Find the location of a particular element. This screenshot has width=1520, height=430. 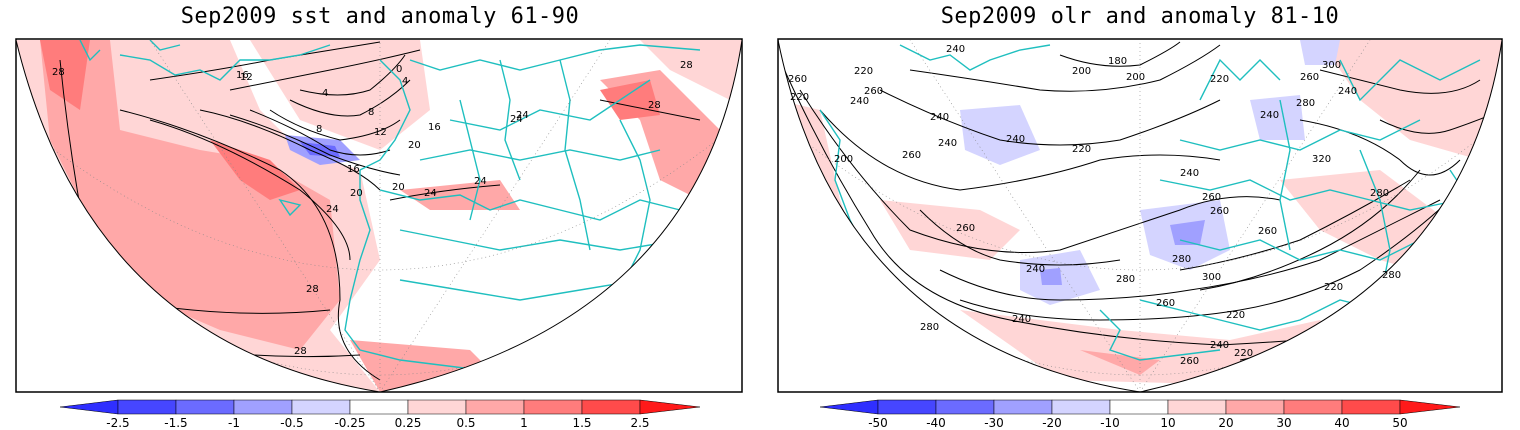

sst-colorbar-label: -1.5 is located at coordinates (175, 423).